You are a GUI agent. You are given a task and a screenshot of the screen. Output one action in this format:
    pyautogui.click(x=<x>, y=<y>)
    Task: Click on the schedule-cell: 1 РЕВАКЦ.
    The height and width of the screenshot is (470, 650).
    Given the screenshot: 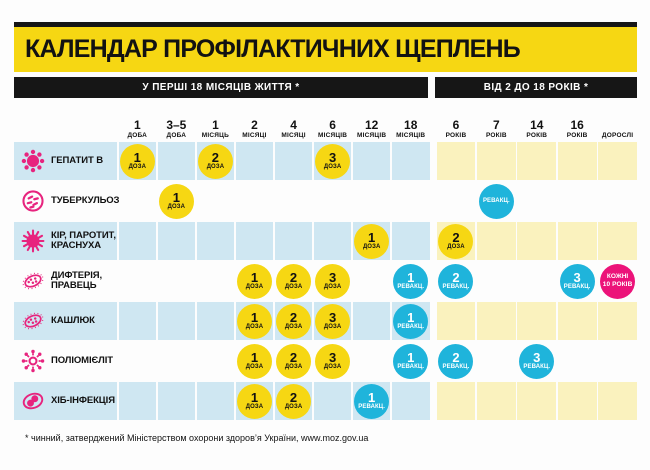 What is the action you would take?
    pyautogui.click(x=411, y=361)
    